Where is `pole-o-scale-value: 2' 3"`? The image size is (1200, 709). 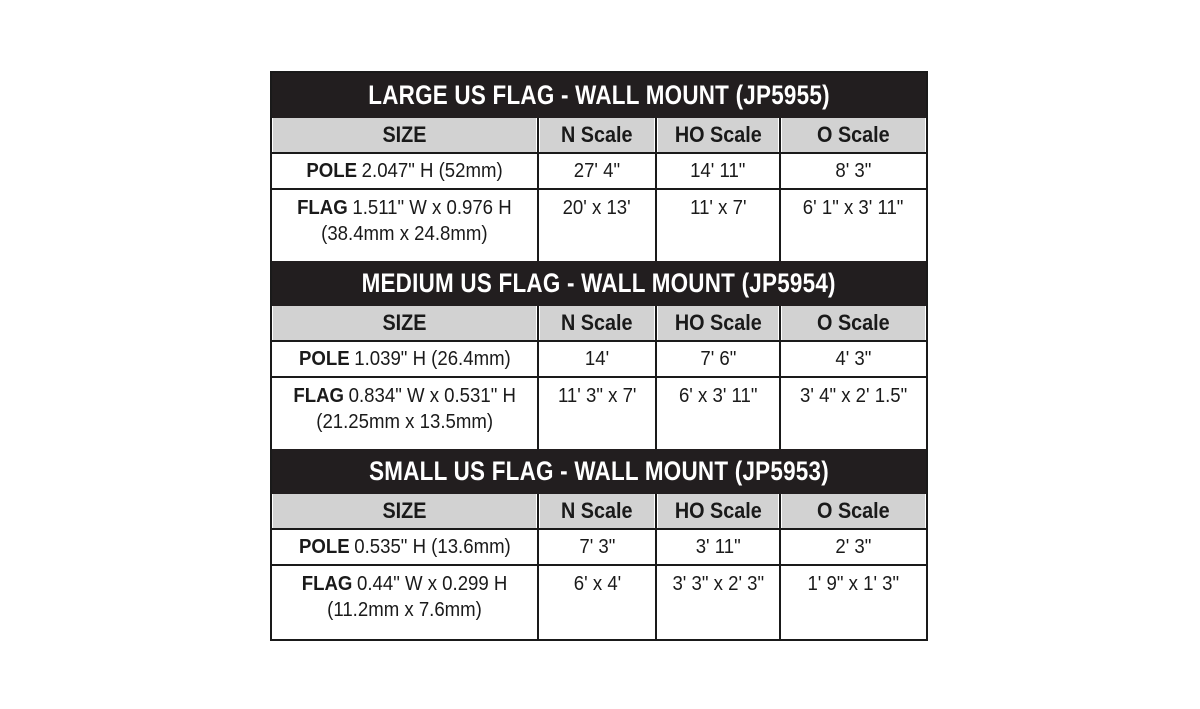 pole-o-scale-value: 2' 3" is located at coordinates (853, 547).